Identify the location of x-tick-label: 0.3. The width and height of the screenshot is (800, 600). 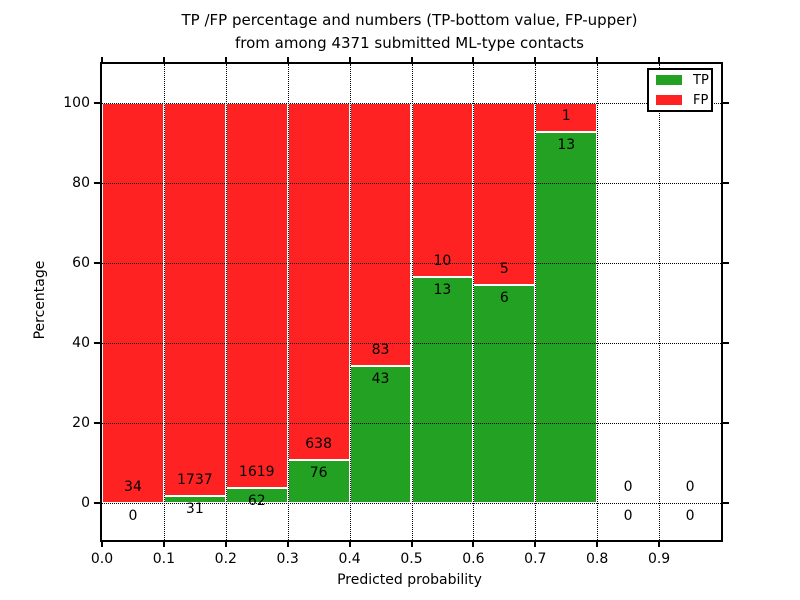
(287, 559).